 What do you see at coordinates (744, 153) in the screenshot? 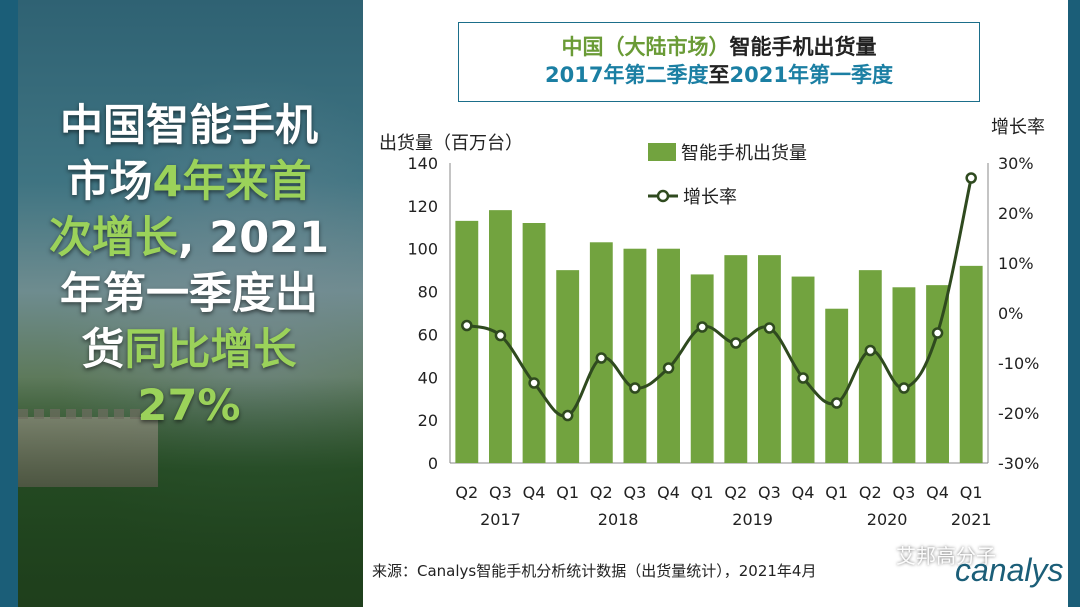
I see `legend-bar-label: 智能手机出货量` at bounding box center [744, 153].